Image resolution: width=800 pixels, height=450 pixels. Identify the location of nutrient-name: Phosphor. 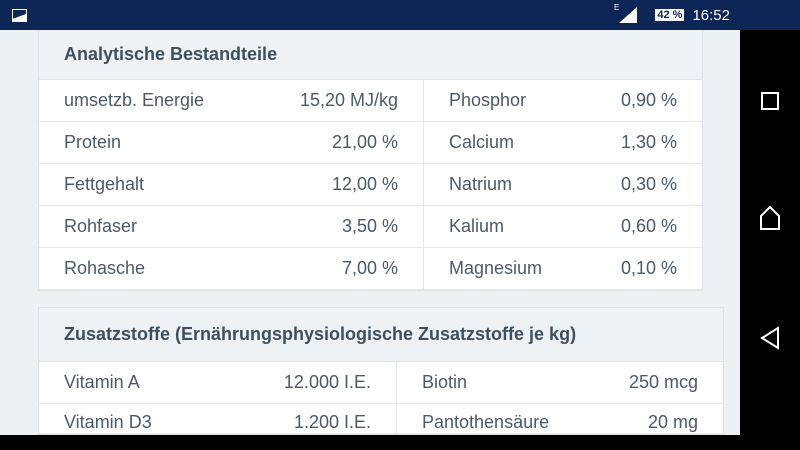
(488, 100).